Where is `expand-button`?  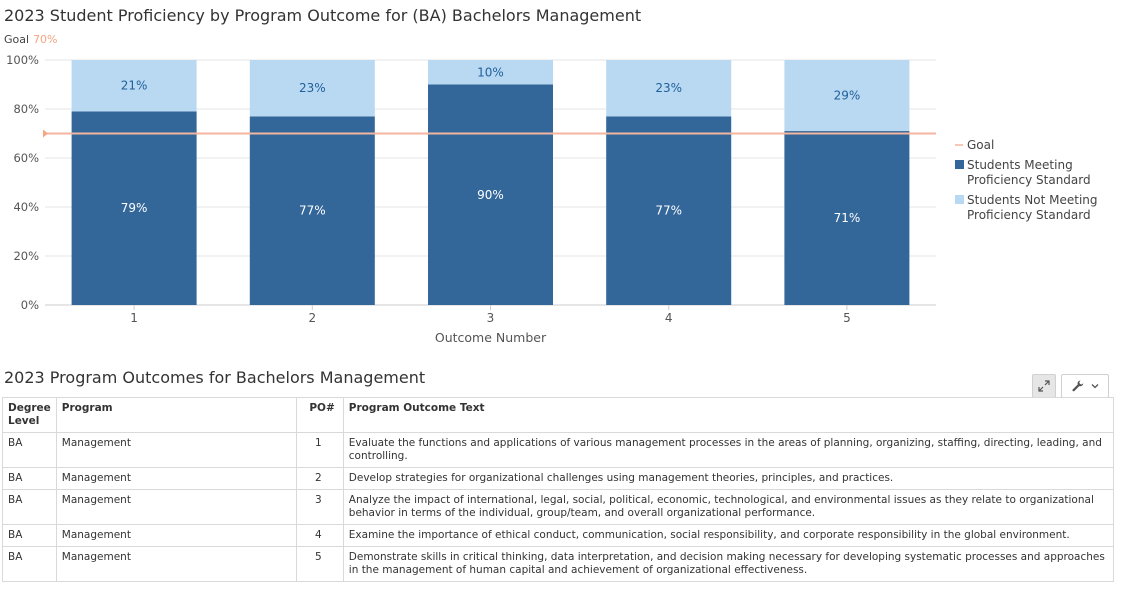 expand-button is located at coordinates (1044, 386).